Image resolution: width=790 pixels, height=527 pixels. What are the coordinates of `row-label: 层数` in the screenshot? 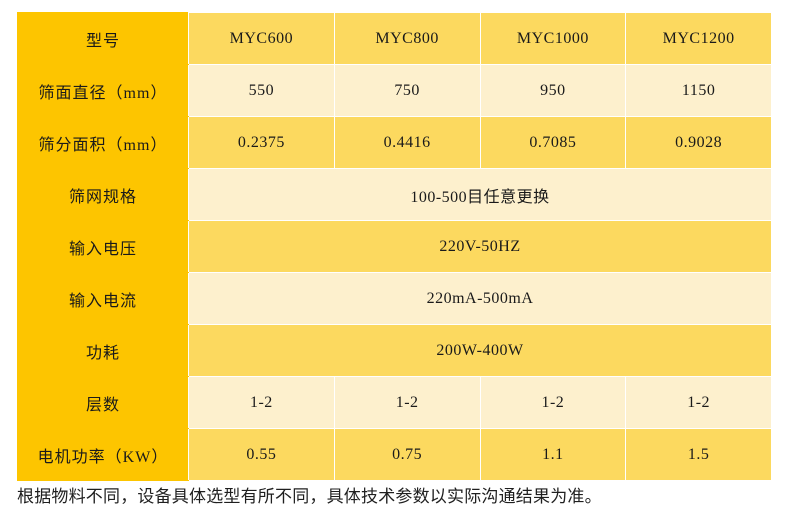 It's located at (103, 402).